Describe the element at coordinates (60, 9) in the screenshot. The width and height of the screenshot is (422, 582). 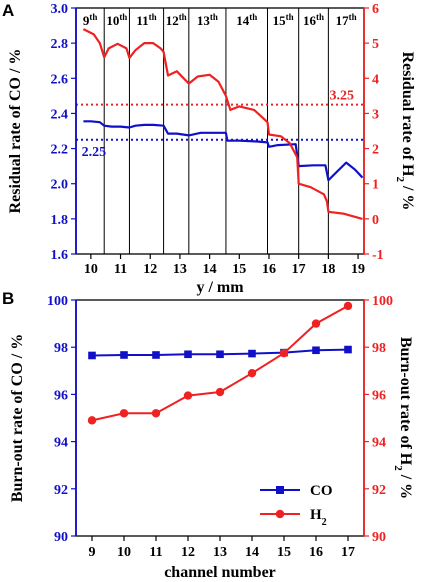
I see `y-left-tick-label-a: 3.0` at that location.